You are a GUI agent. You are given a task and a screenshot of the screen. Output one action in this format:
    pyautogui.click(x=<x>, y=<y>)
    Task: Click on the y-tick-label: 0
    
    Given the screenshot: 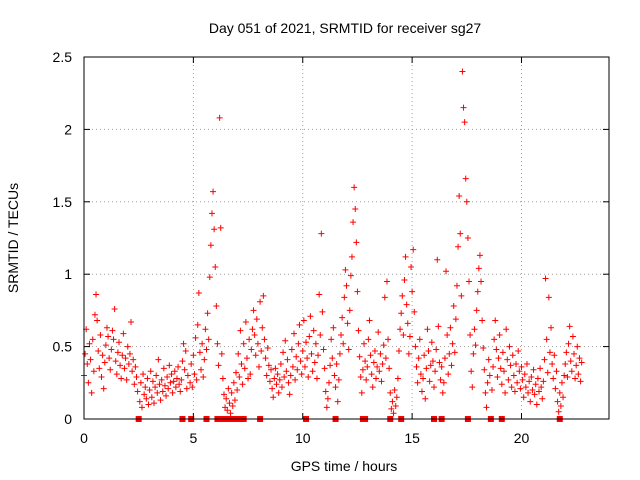 What is the action you would take?
    pyautogui.click(x=68, y=419)
    